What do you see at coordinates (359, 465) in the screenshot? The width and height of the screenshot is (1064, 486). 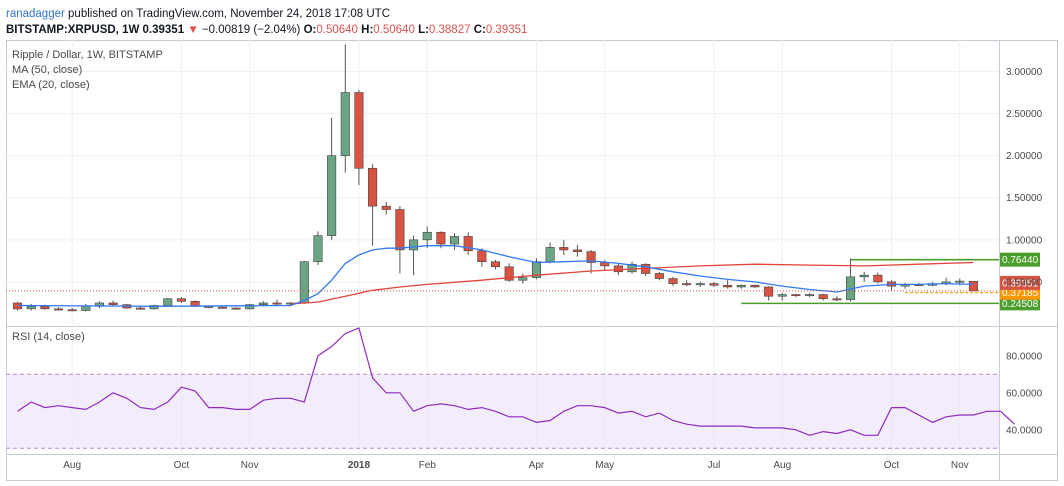 I see `time-tick-label-3: 2018` at bounding box center [359, 465].